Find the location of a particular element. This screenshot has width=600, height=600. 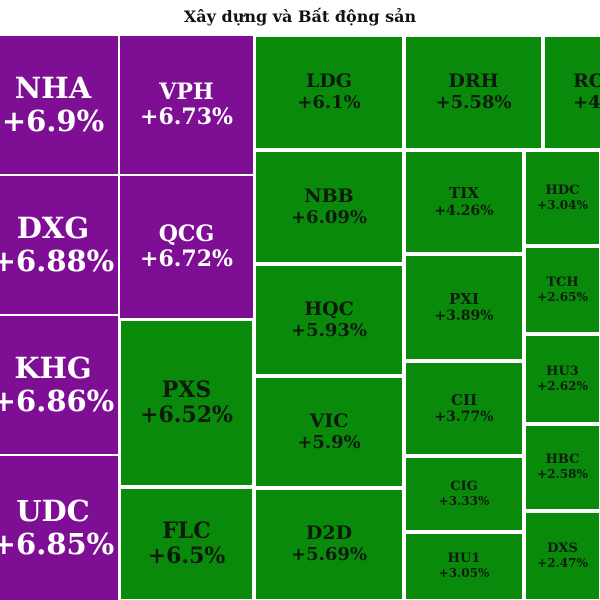

tile-symbol: UDC is located at coordinates (53, 510).